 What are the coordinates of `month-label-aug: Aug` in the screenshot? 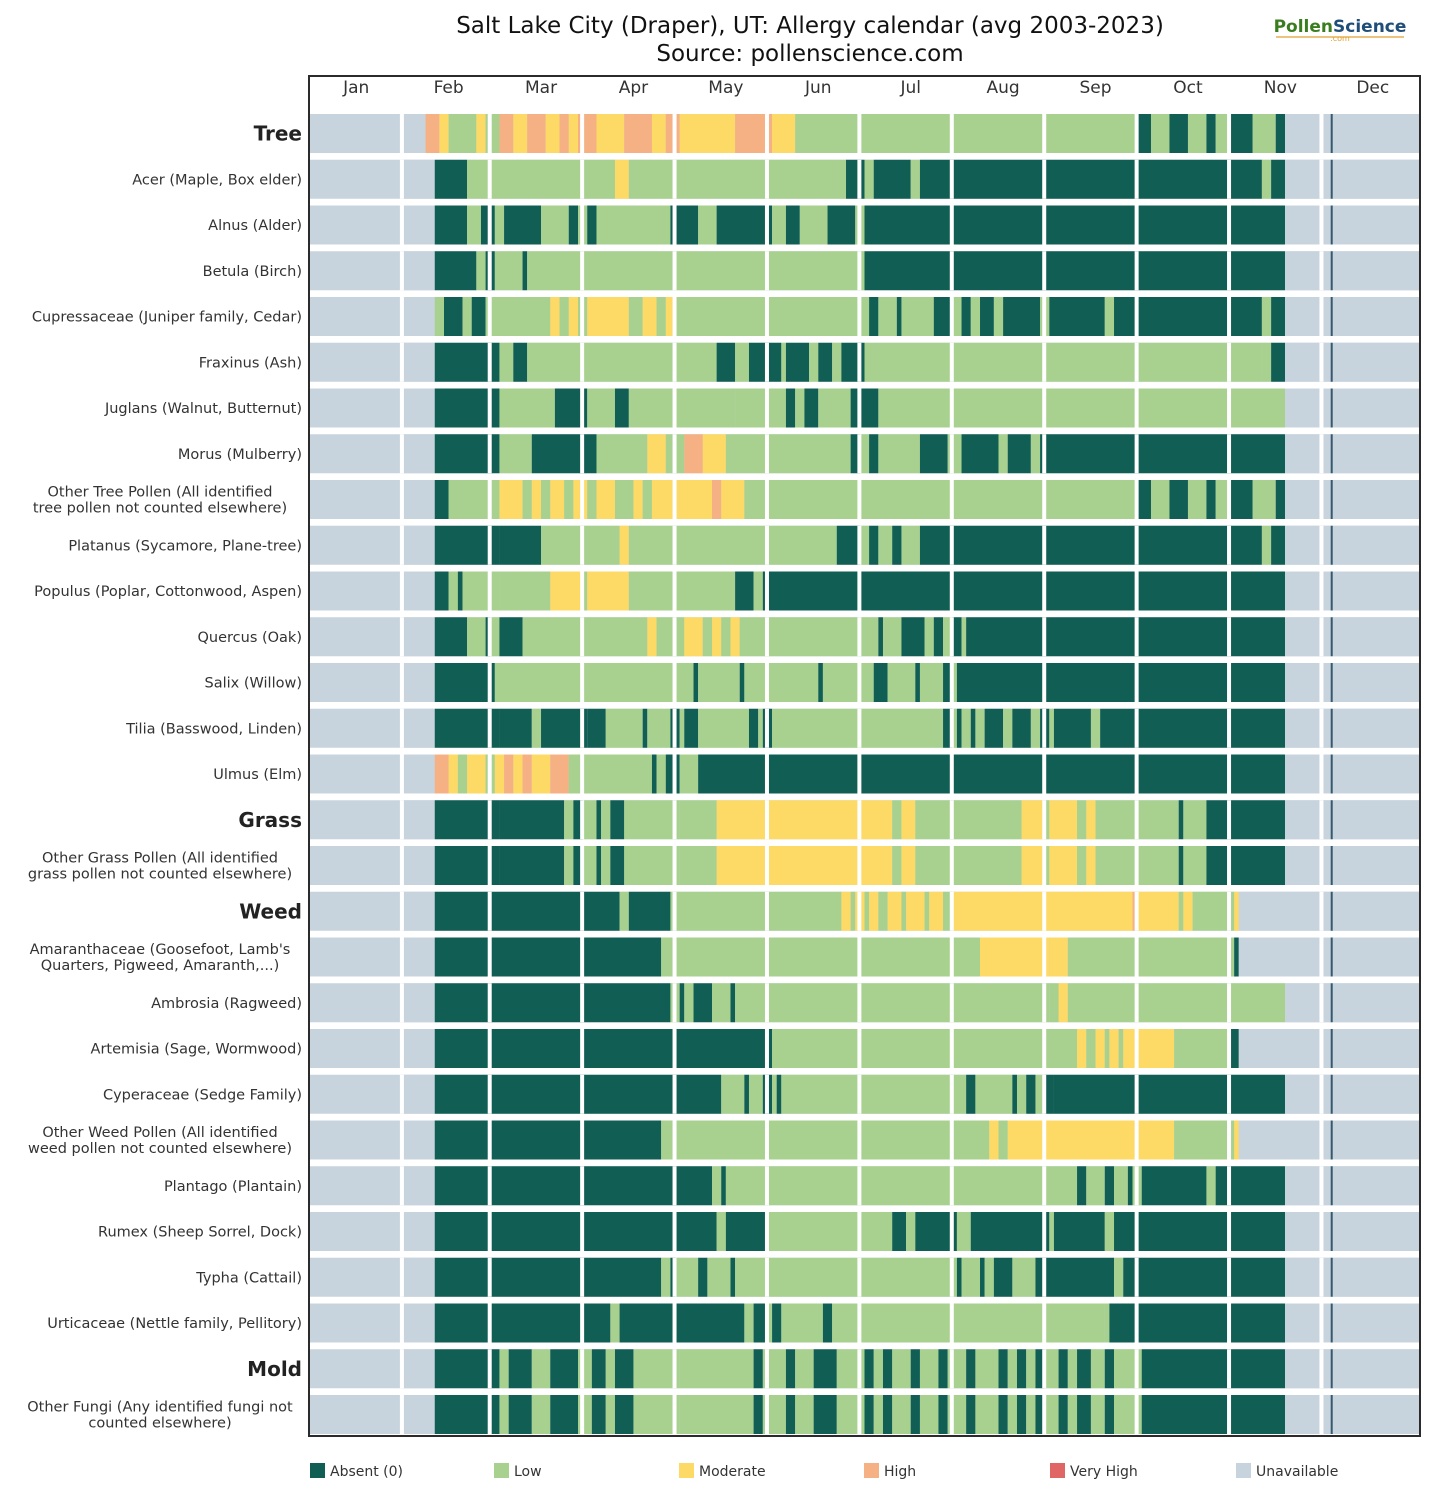 It's located at (1003, 88).